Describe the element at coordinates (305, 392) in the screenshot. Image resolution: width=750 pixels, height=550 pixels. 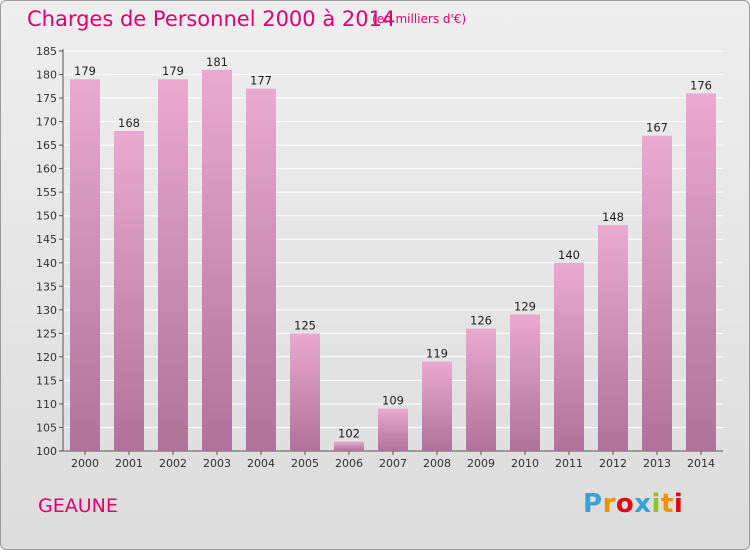
I see `bar-2005` at that location.